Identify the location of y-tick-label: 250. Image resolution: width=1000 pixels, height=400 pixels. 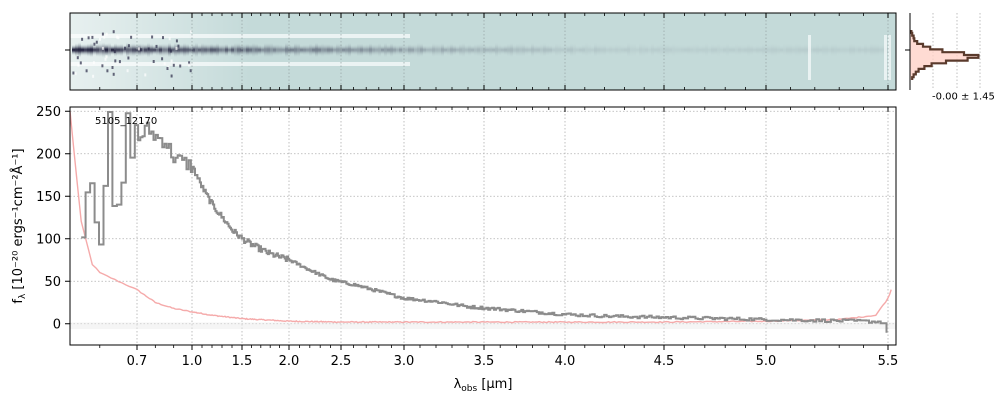
(48, 112).